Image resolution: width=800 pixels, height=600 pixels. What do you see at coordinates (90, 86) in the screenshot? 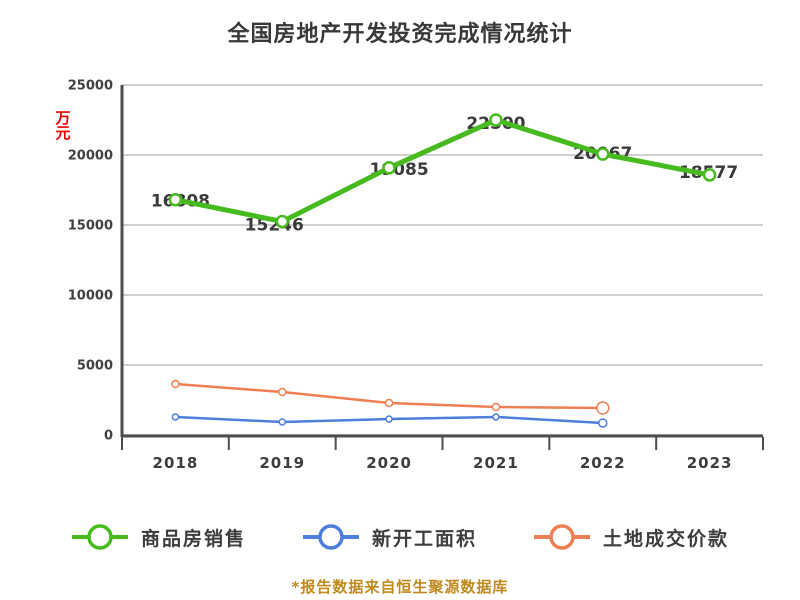
I see `y-axis-tick-label: 25000` at bounding box center [90, 86].